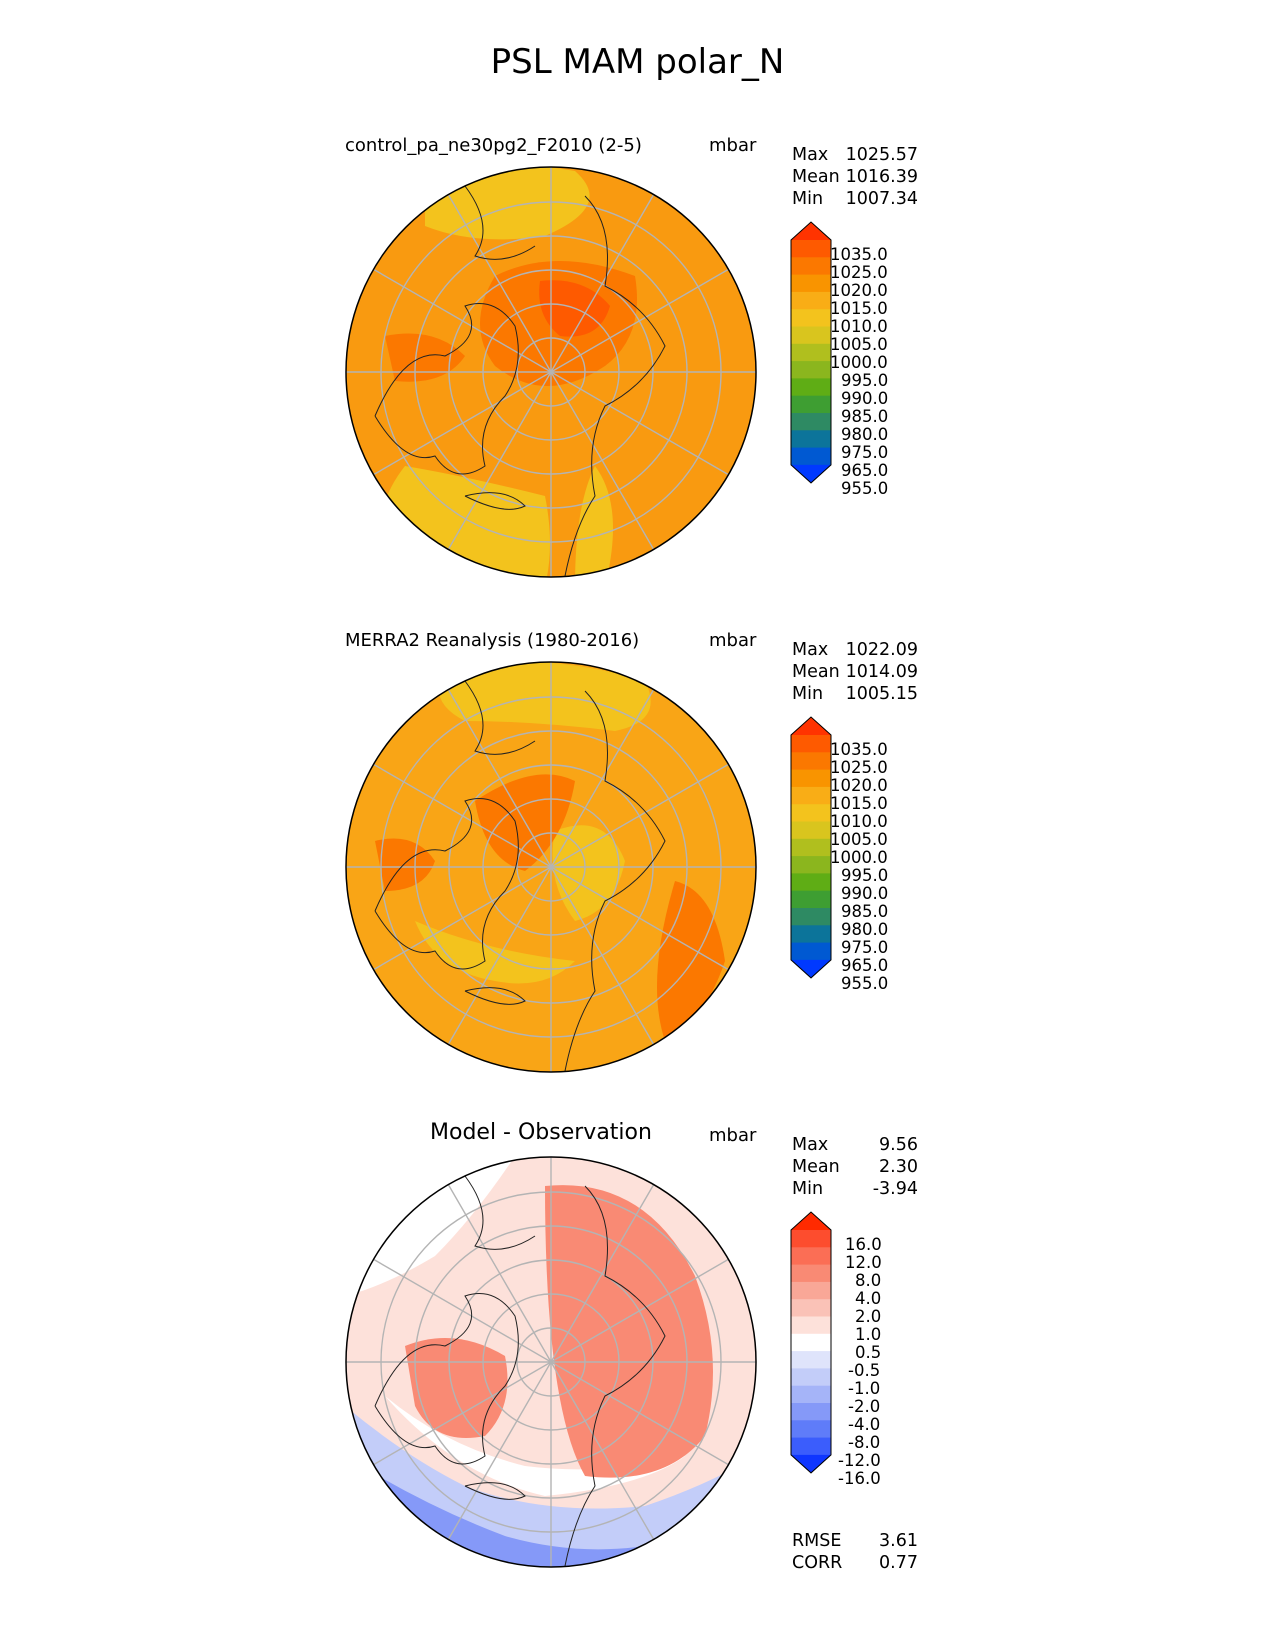 The width and height of the screenshot is (1275, 1650). Describe the element at coordinates (544, 696) in the screenshot. I see `contour-yellow-north` at that location.